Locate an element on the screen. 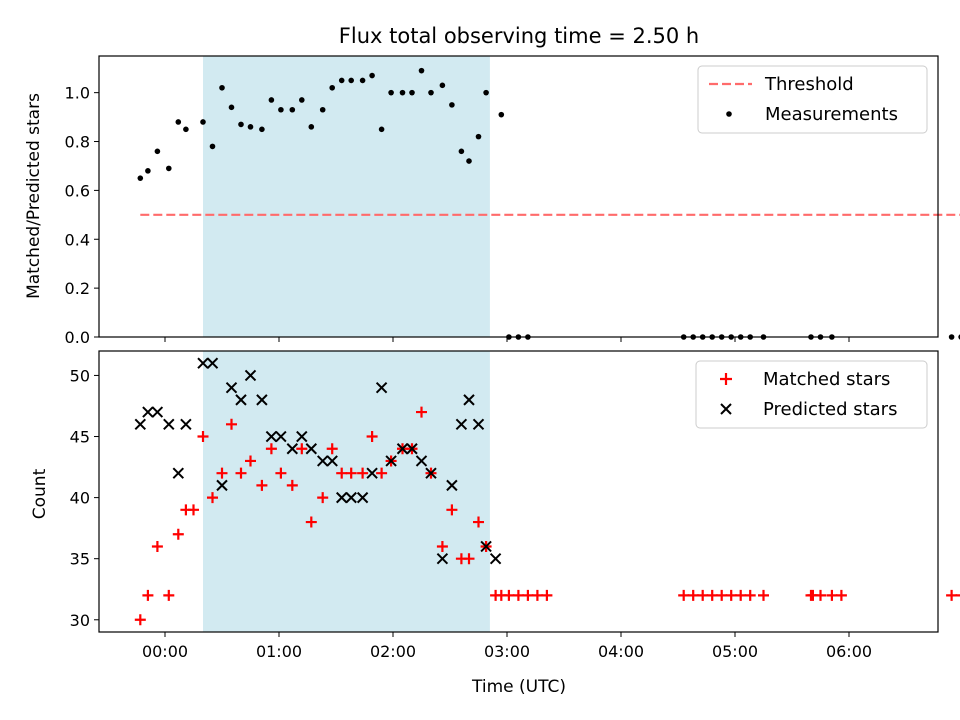  bottom-x-tick-label: 04:00 is located at coordinates (621, 651).